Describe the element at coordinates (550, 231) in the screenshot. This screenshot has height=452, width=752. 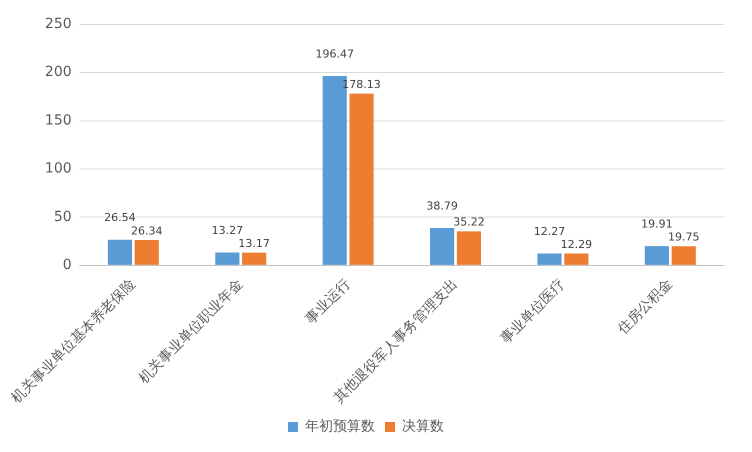
I see `data-label: 12.27` at that location.